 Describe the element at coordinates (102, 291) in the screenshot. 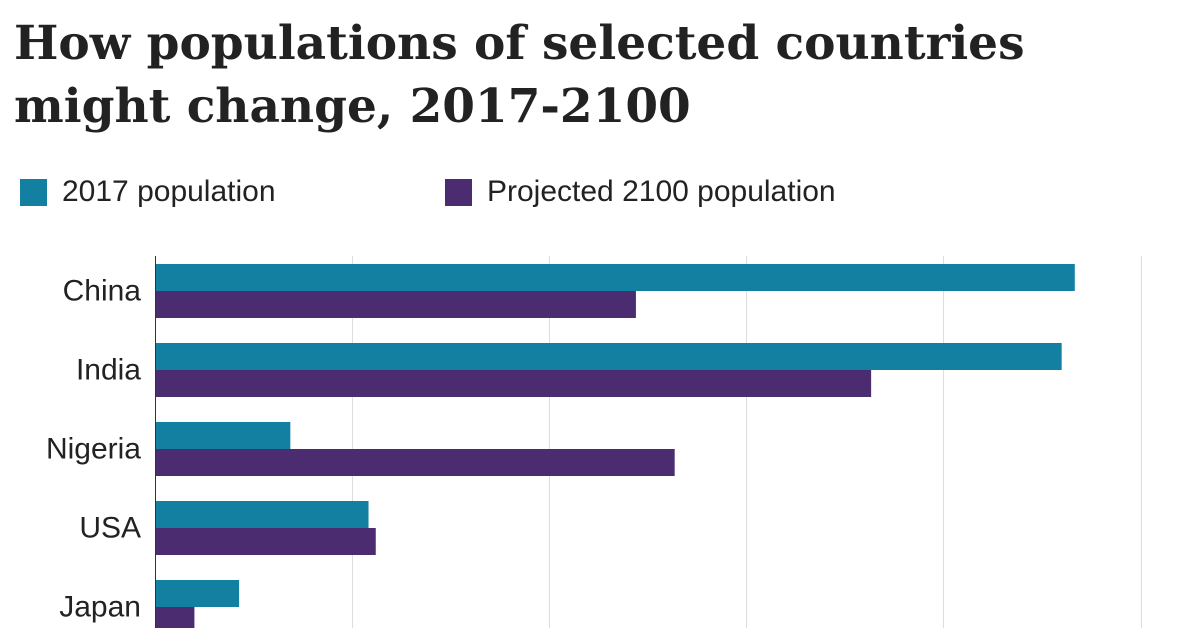

I see `category-label-china: China` at that location.